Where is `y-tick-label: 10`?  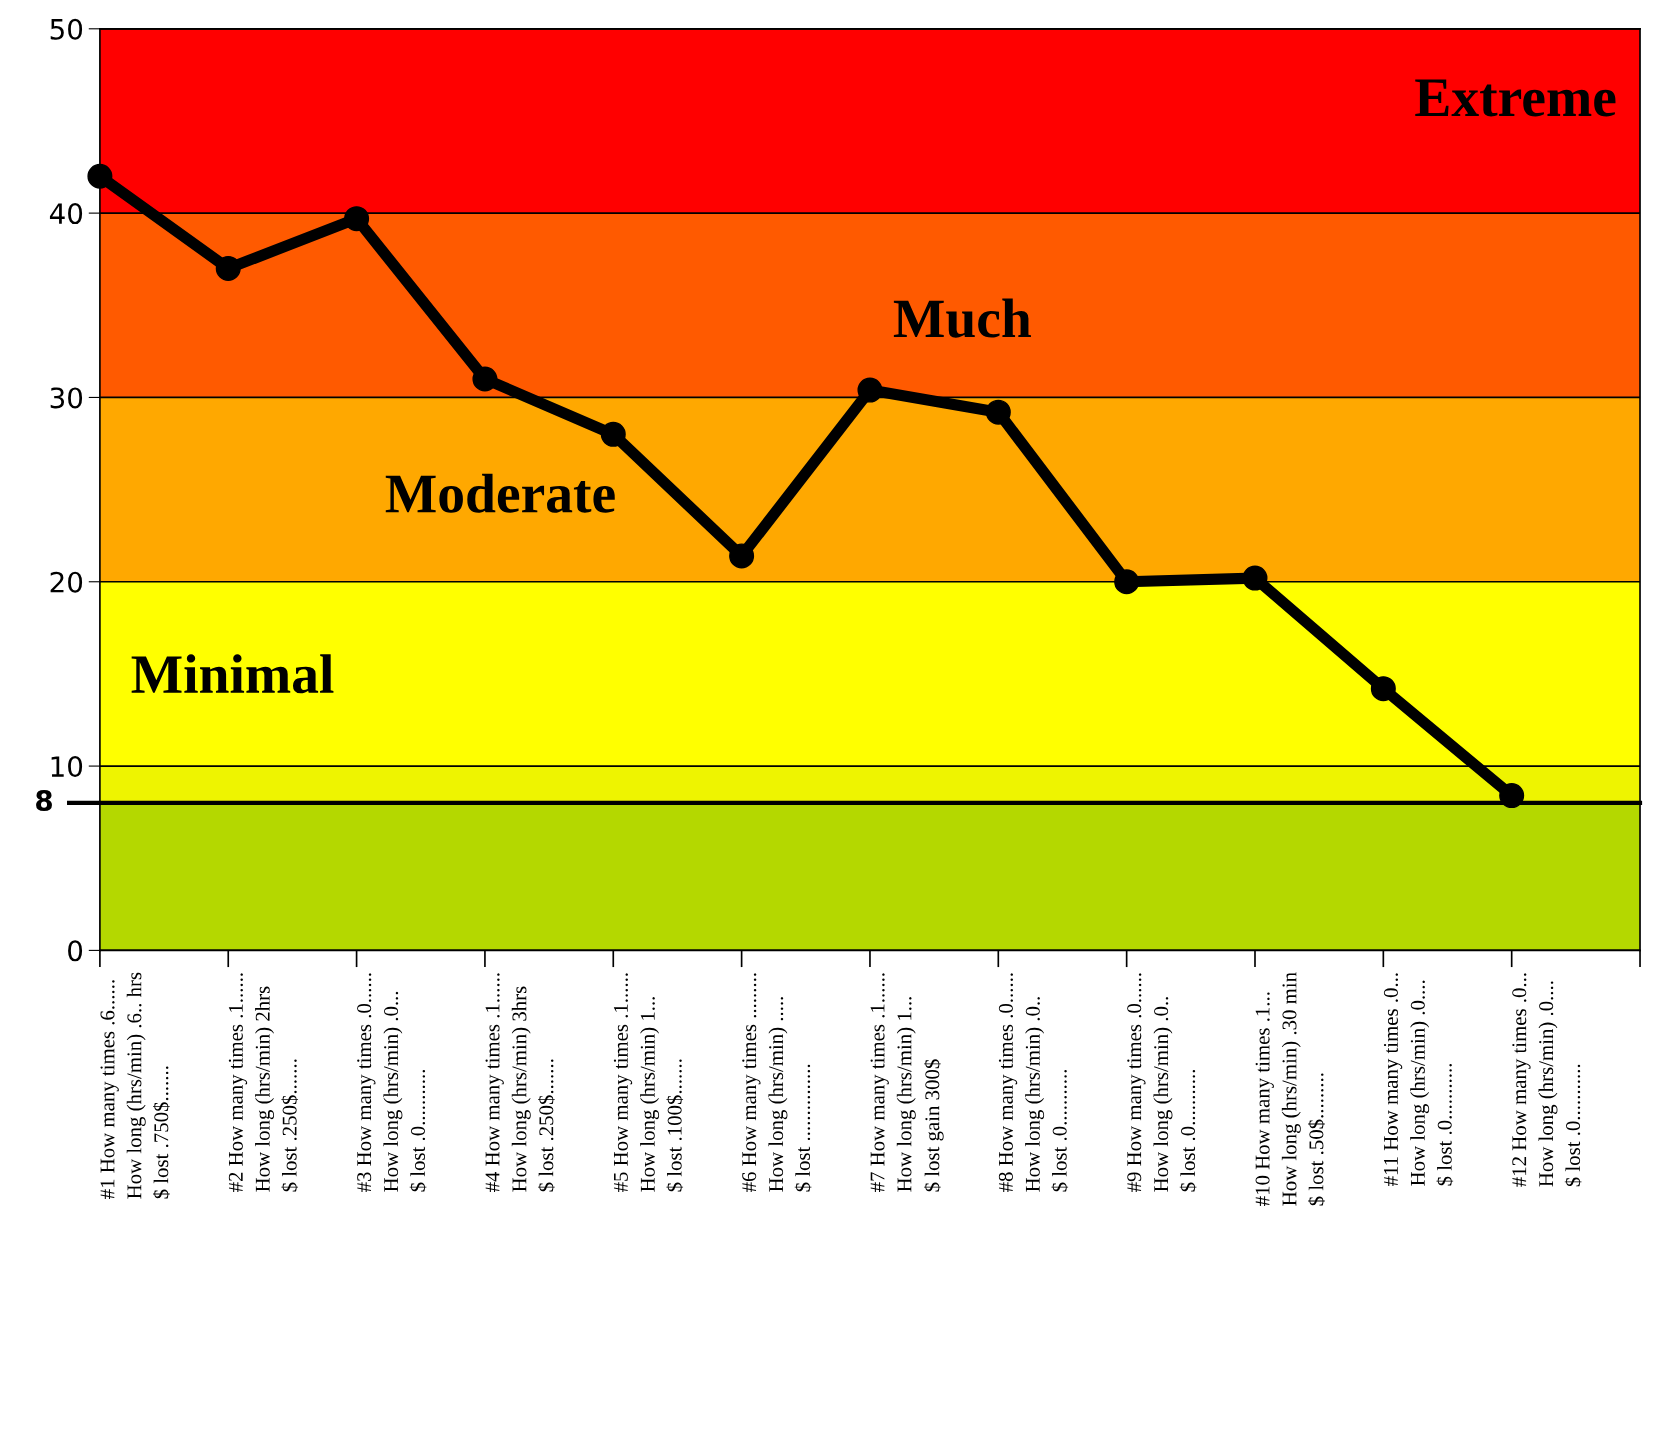 y-tick-label: 10 is located at coordinates (67, 767).